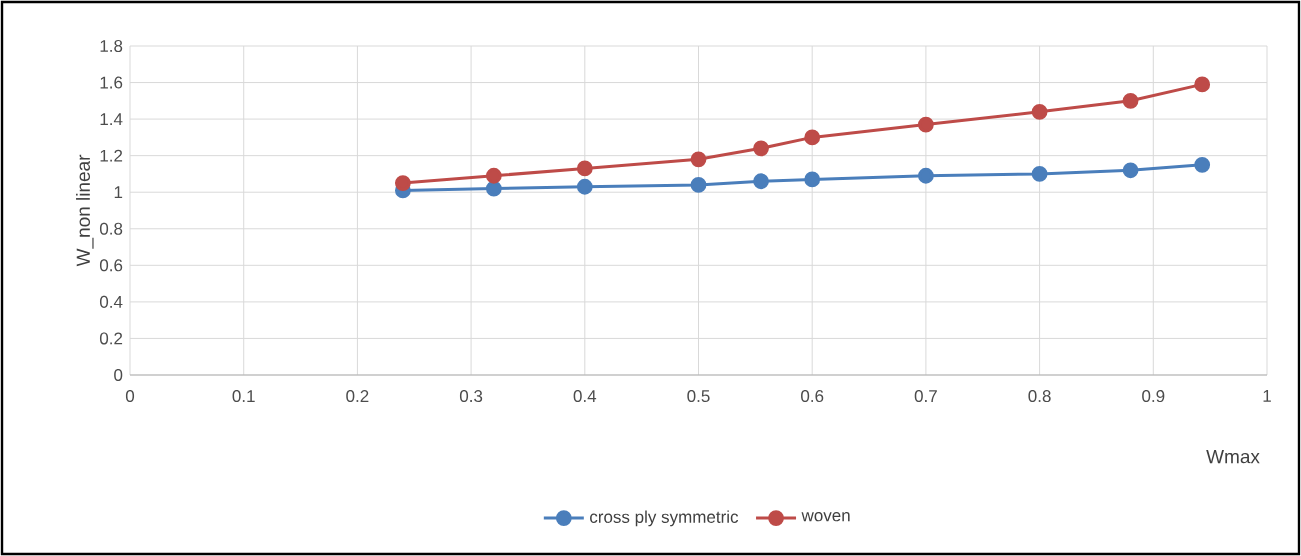  What do you see at coordinates (585, 396) in the screenshot?
I see `x-tick-label: 0.4` at bounding box center [585, 396].